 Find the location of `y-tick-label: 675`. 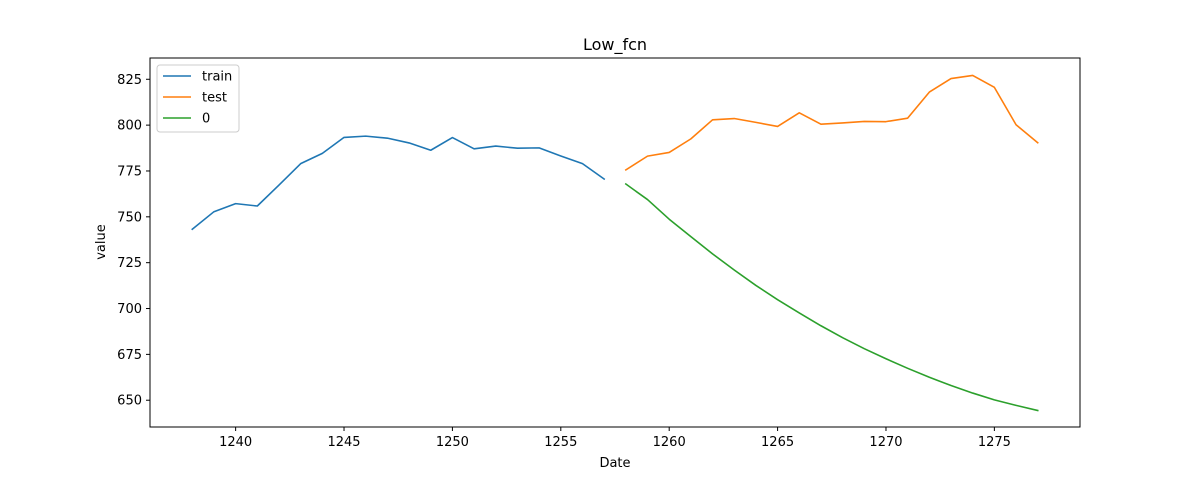

y-tick-label: 675 is located at coordinates (129, 355).